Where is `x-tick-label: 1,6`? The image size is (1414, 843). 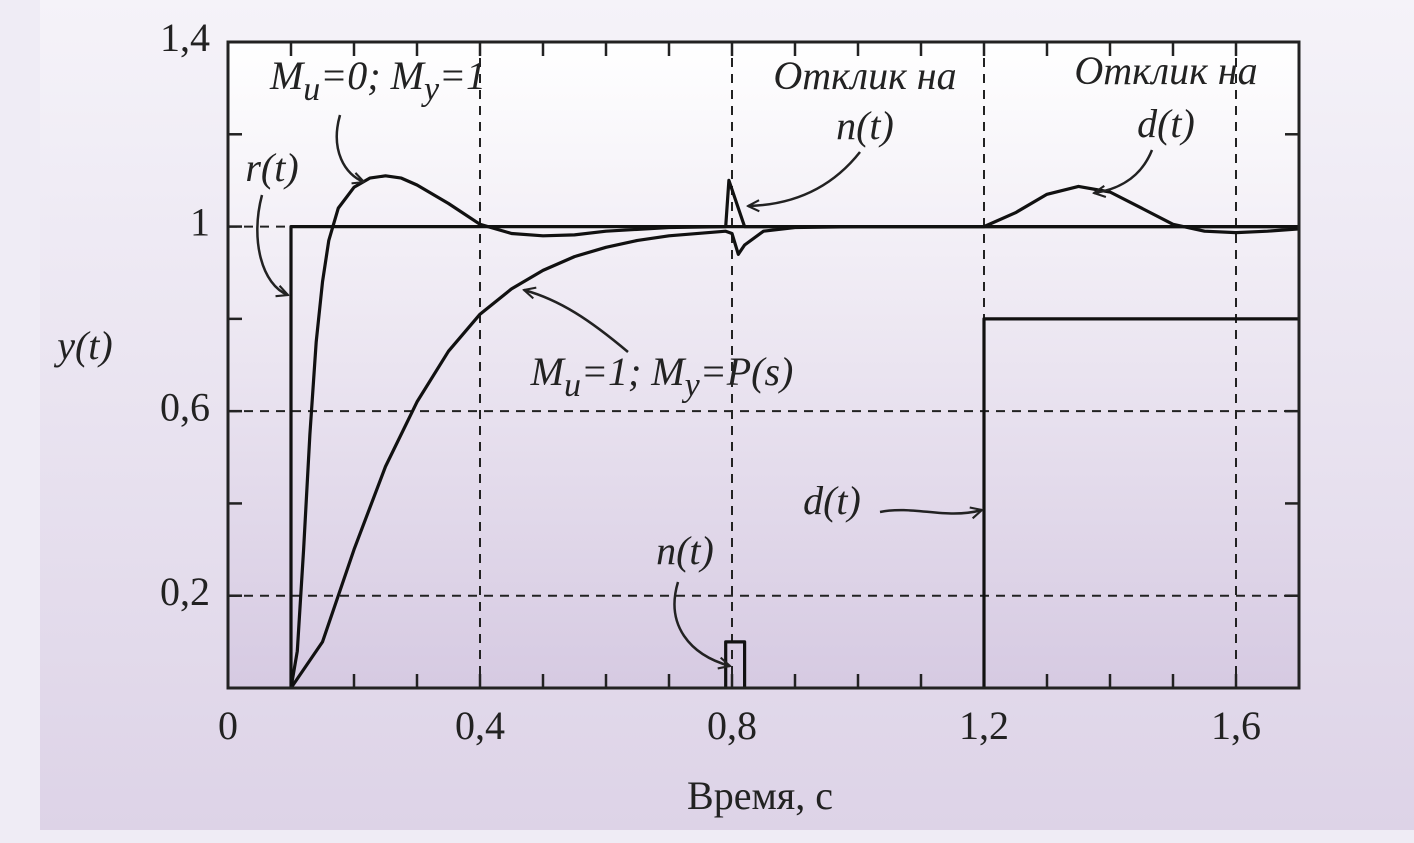 x-tick-label: 1,6 is located at coordinates (1236, 725).